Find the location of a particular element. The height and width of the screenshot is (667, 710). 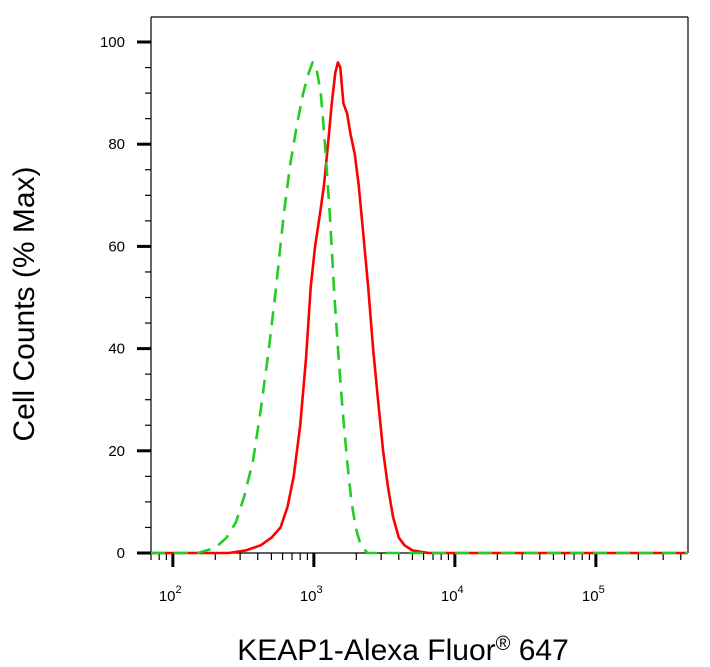

x-tick-label: 10³ is located at coordinates (311, 594).